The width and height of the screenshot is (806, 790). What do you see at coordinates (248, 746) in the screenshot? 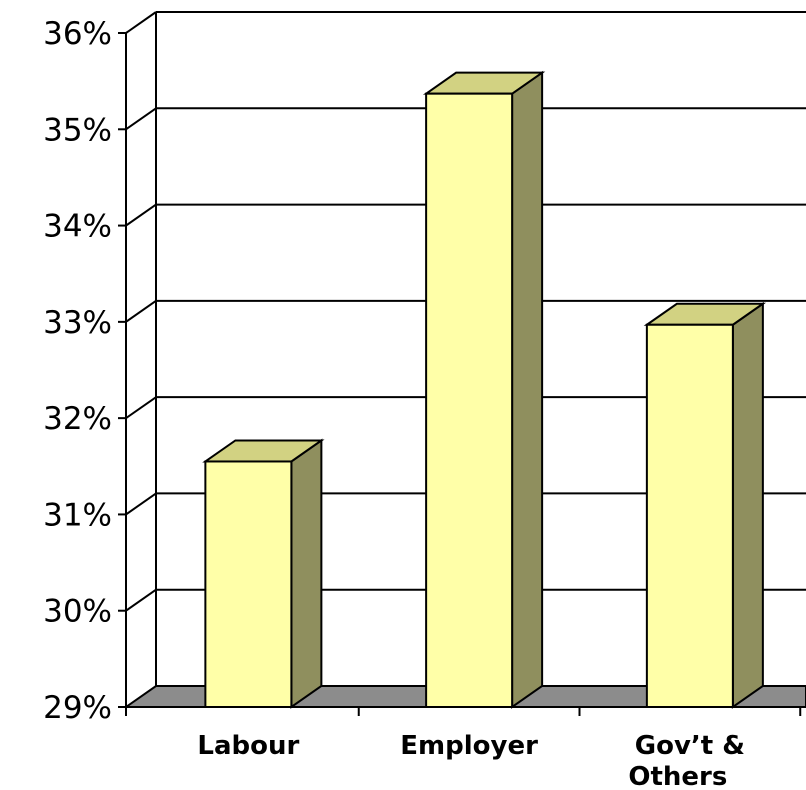
I see `x-tick-label: Labour` at bounding box center [248, 746].